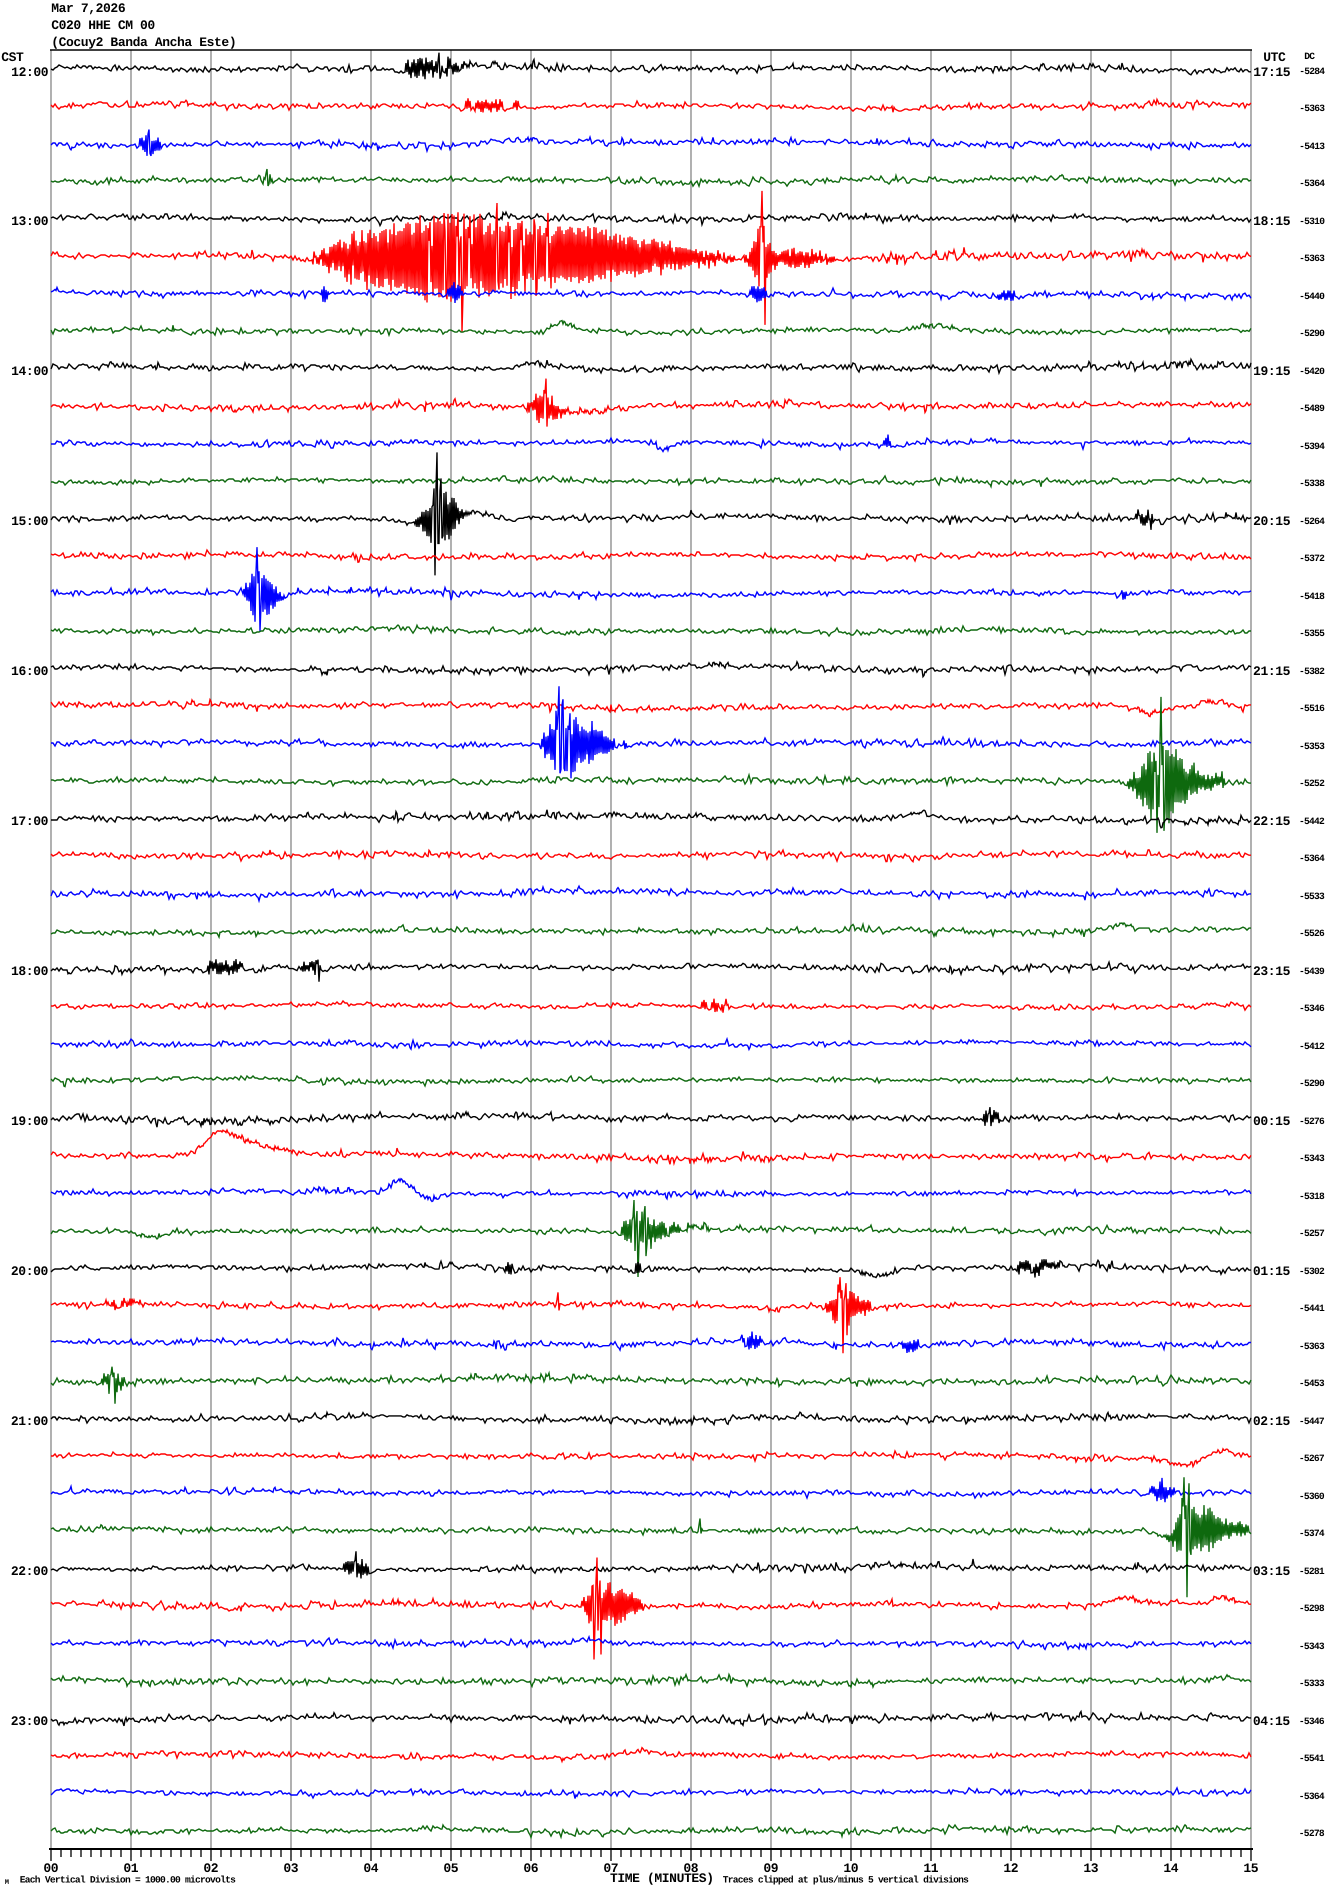 The image size is (1330, 1894). I want to click on svg-text: -5257, so click(1312, 1233).